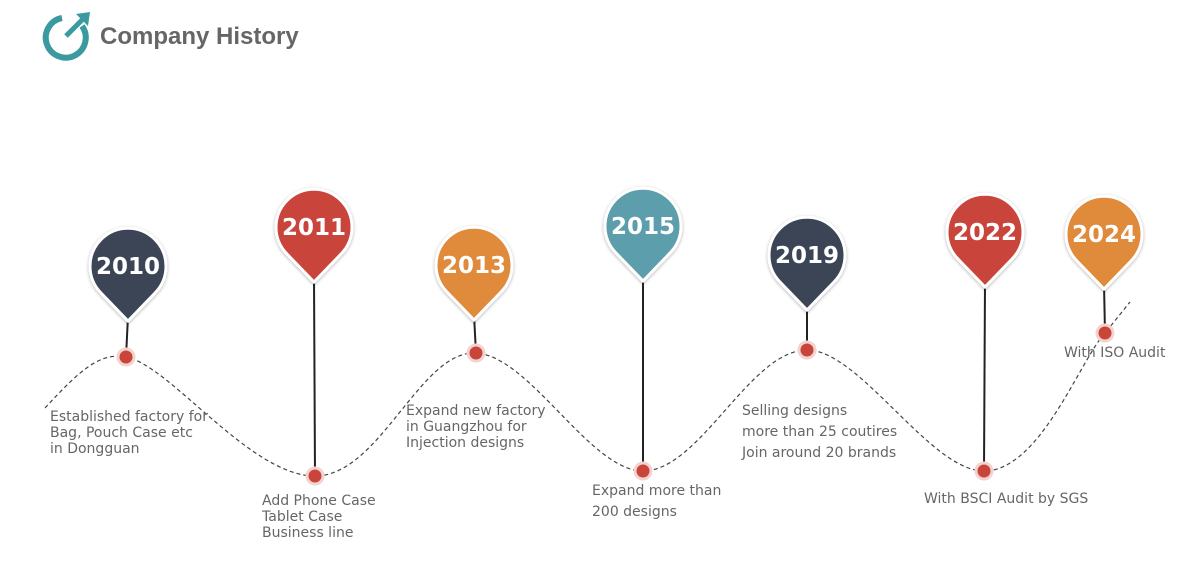 Image resolution: width=1197 pixels, height=580 pixels. What do you see at coordinates (1006, 349) in the screenshot?
I see `milestone: 2022 With BSCI Audit by SGS` at bounding box center [1006, 349].